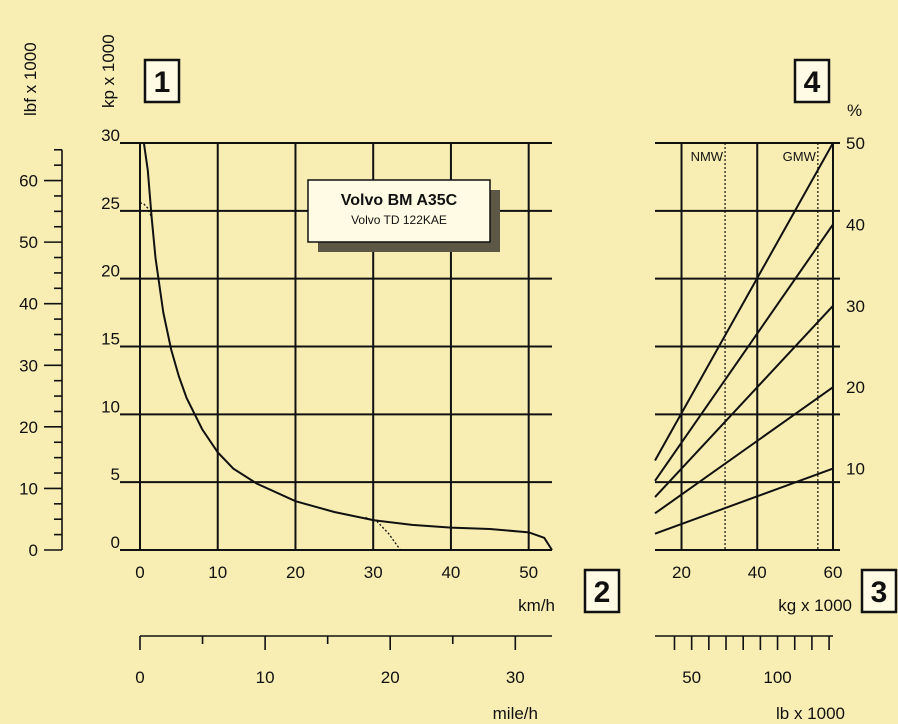 The height and width of the screenshot is (724, 898). What do you see at coordinates (110, 203) in the screenshot?
I see `y-tick-label: 25` at bounding box center [110, 203].